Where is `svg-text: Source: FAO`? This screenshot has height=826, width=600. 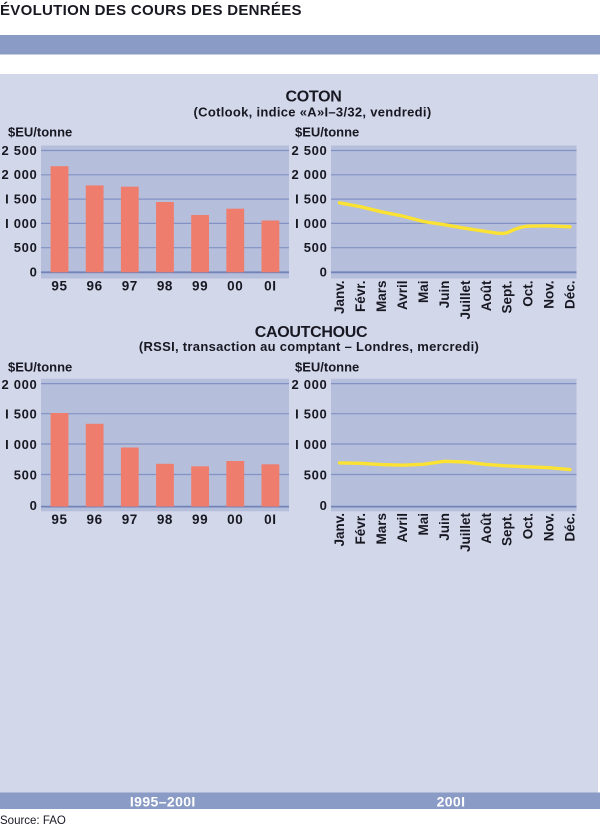
svg-text: Source: FAO is located at coordinates (33, 820).